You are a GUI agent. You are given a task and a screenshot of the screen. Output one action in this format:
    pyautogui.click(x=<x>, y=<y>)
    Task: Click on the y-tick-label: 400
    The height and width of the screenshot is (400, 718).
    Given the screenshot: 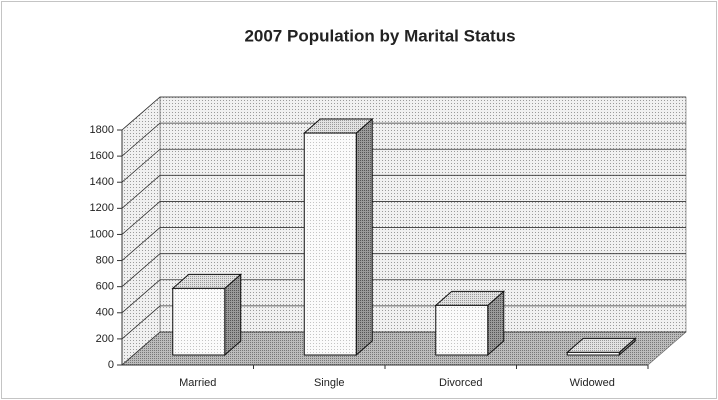 What is the action you would take?
    pyautogui.click(x=105, y=313)
    